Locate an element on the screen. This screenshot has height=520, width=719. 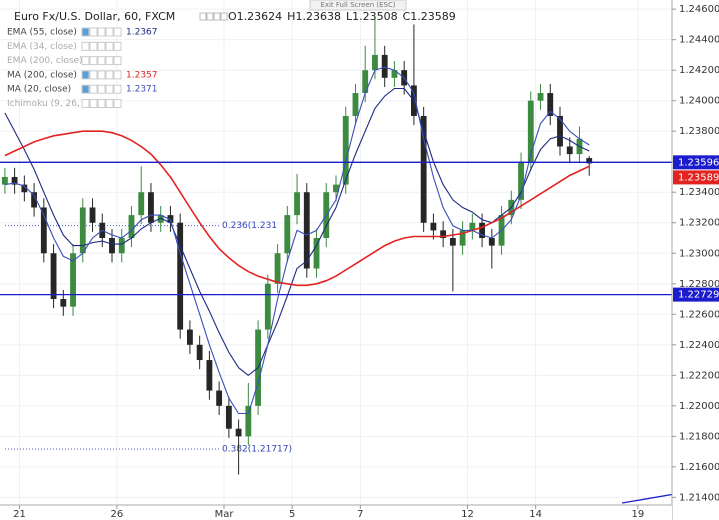
ohlc-value: 1.23624 is located at coordinates (260, 16).